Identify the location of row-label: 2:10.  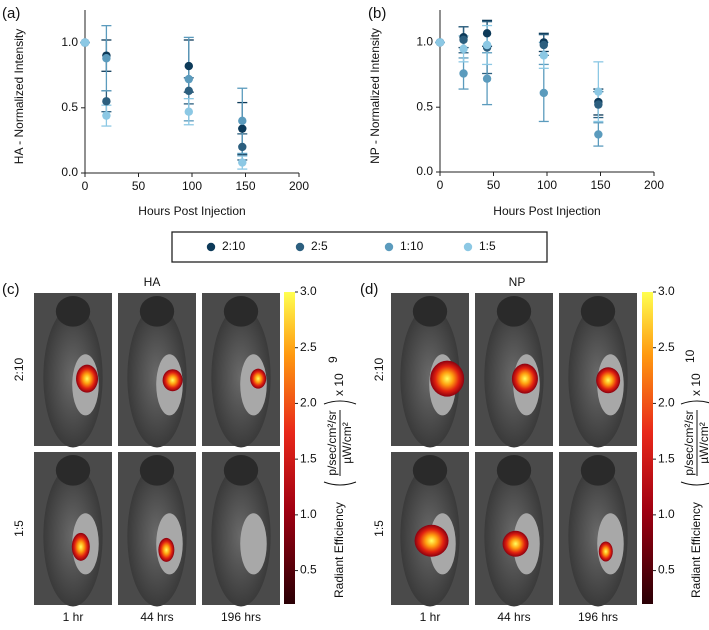
(379, 369).